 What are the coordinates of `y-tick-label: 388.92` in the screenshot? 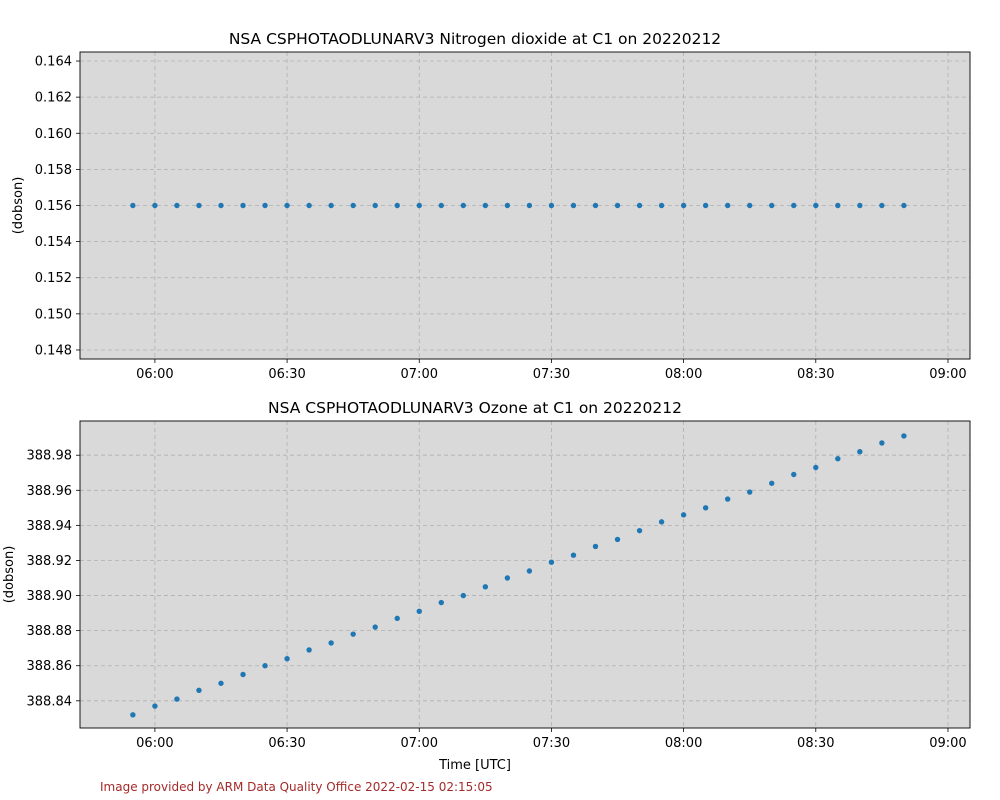 It's located at (50, 561).